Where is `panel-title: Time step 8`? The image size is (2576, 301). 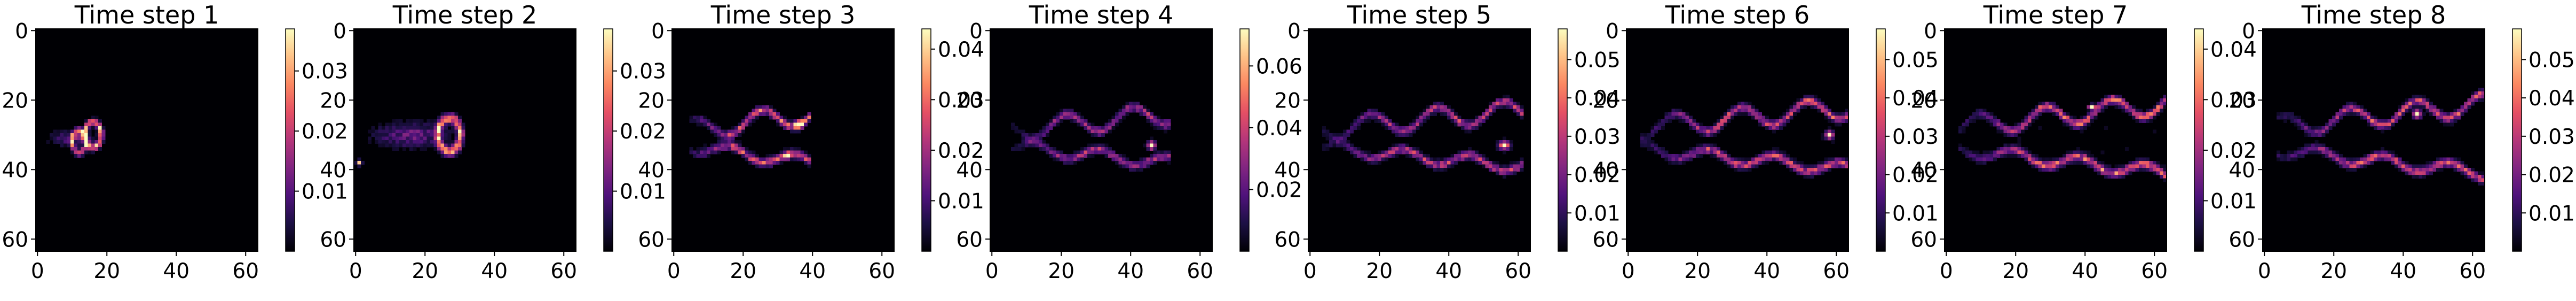 panel-title: Time step 8 is located at coordinates (2373, 15).